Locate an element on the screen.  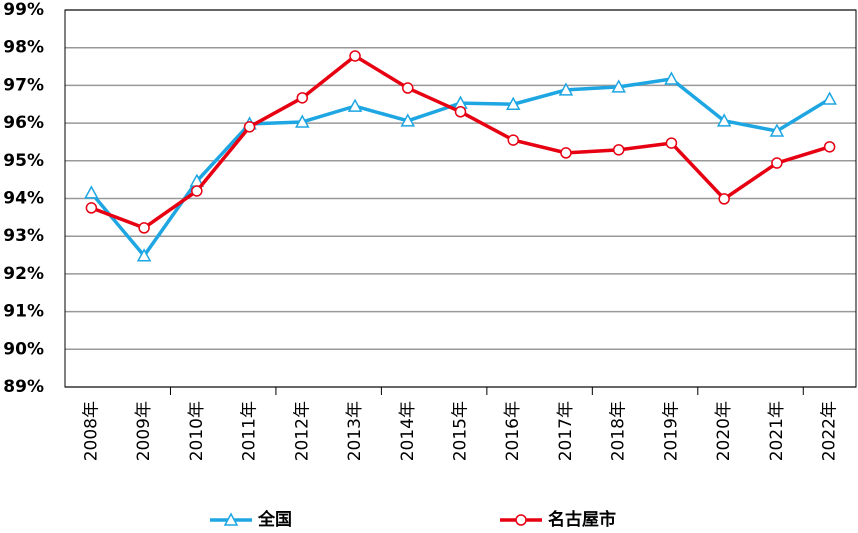
x-tick-label: 2018年 is located at coordinates (619, 431).